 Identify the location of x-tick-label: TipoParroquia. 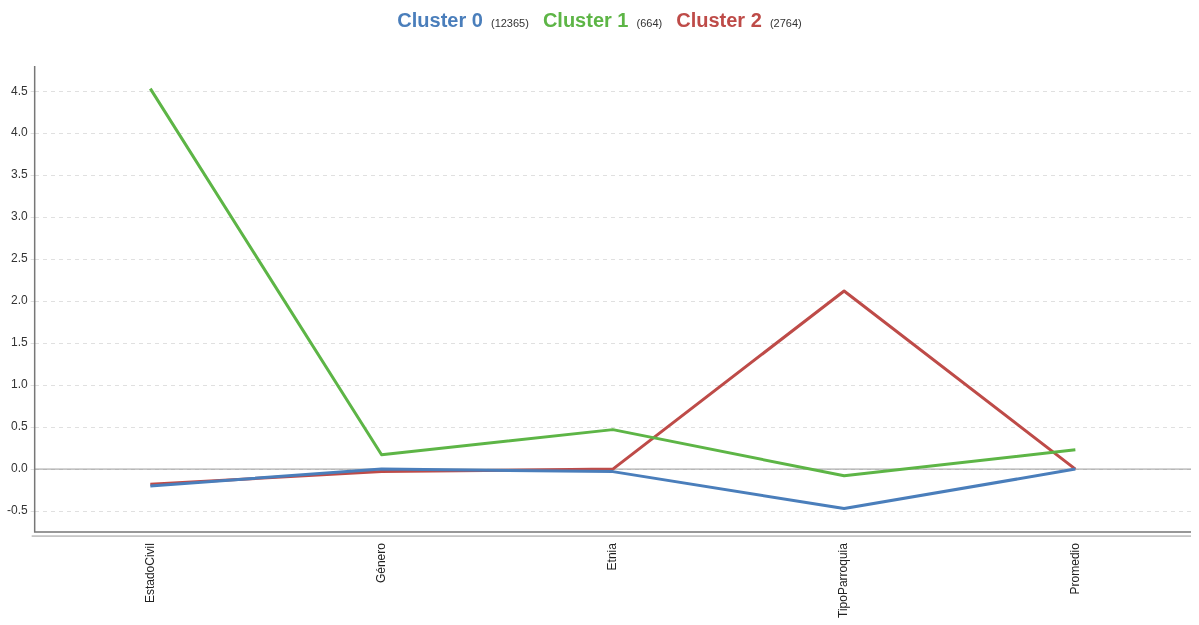
(843, 580).